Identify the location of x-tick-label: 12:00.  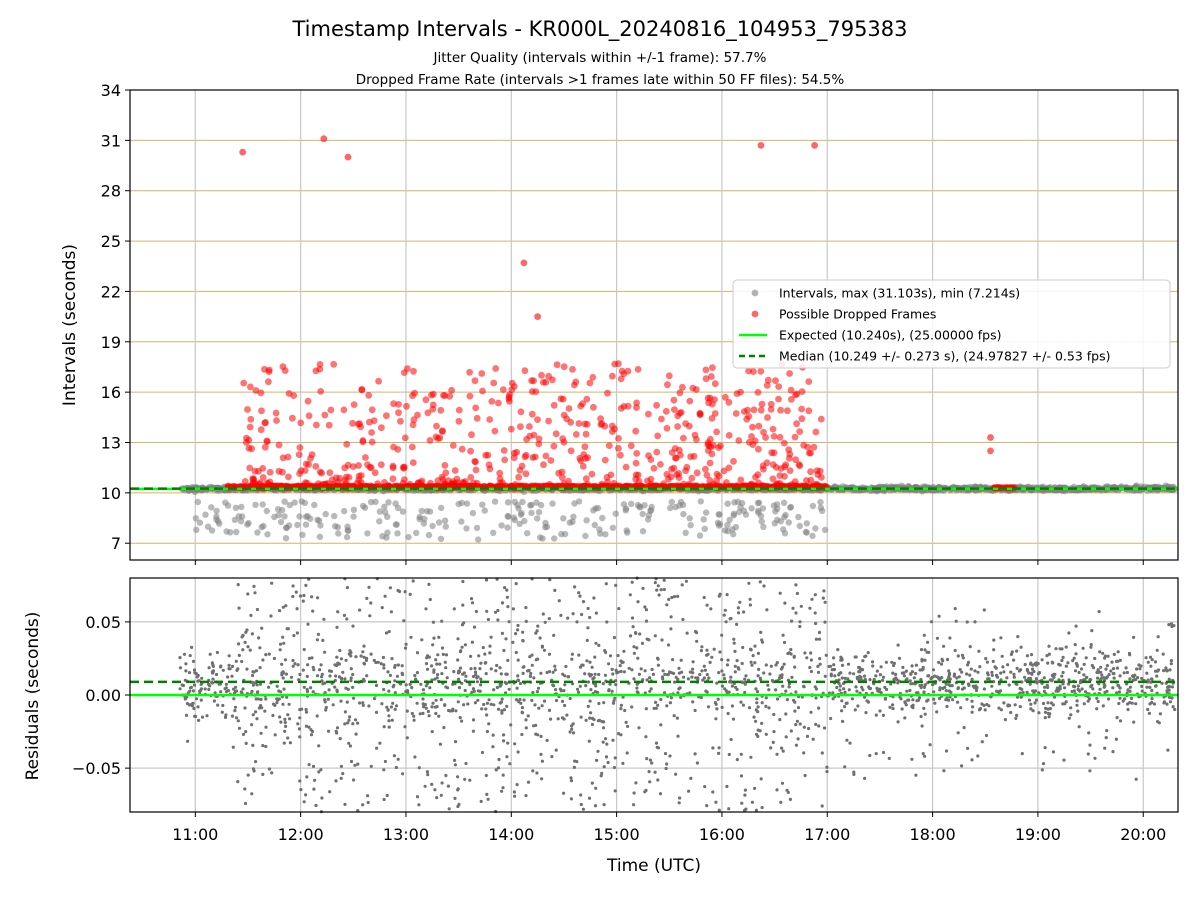
(301, 834).